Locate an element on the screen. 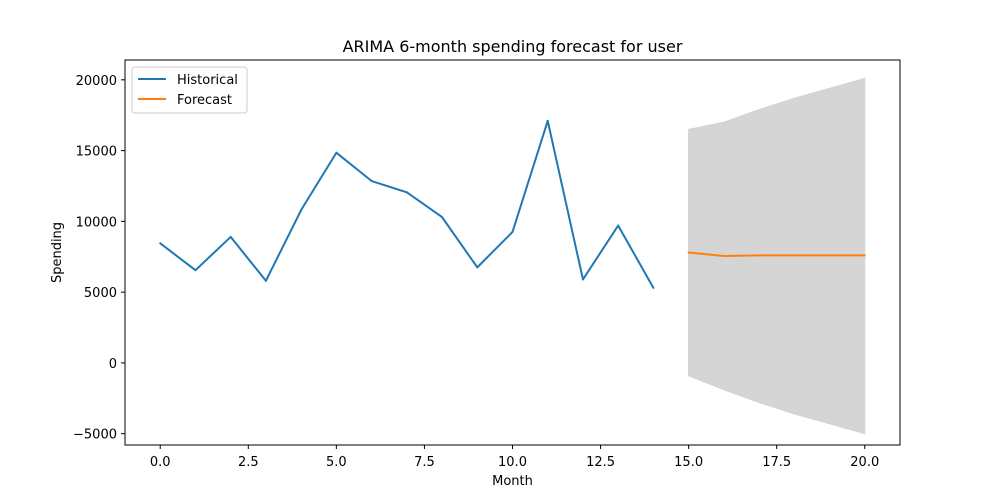  y-tick-label: 10000 is located at coordinates (96, 222).